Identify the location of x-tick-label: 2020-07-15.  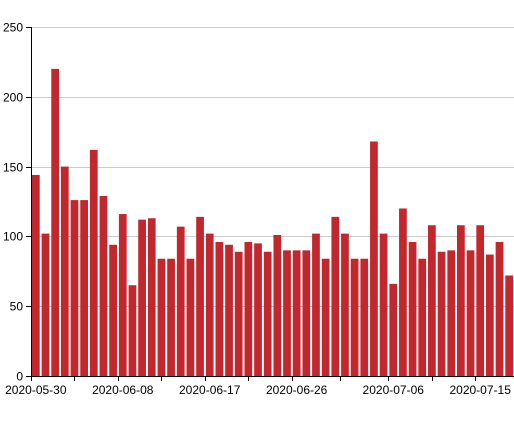
(480, 390).